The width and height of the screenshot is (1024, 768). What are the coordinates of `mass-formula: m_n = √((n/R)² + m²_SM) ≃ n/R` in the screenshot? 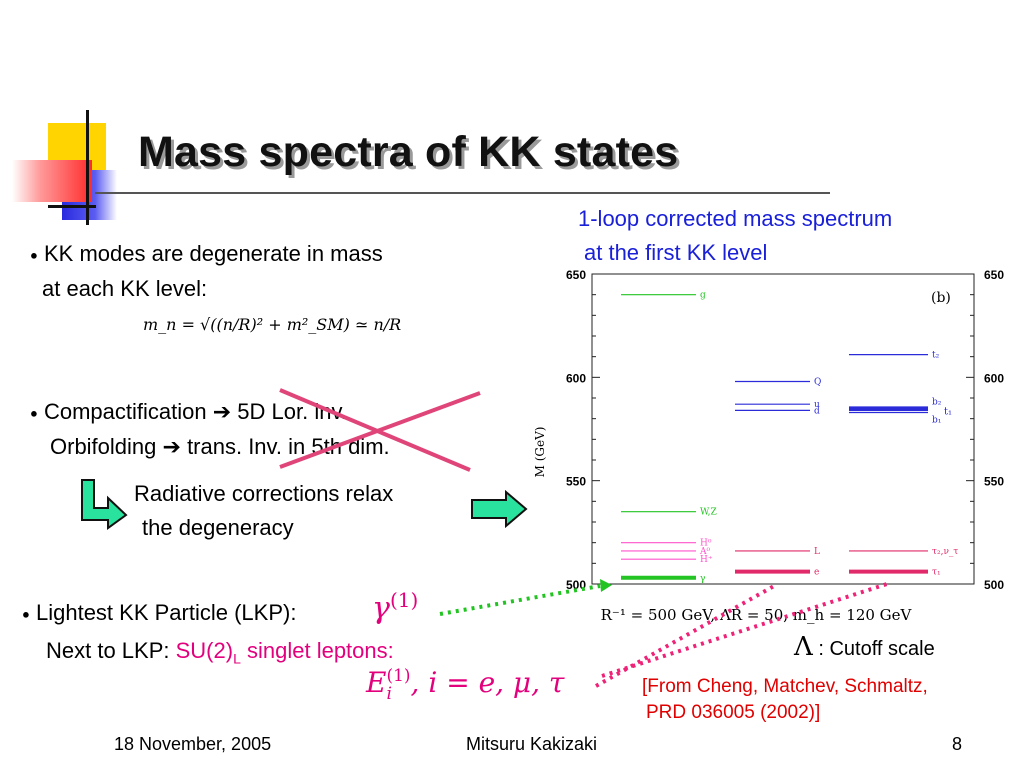 It's located at (272, 324).